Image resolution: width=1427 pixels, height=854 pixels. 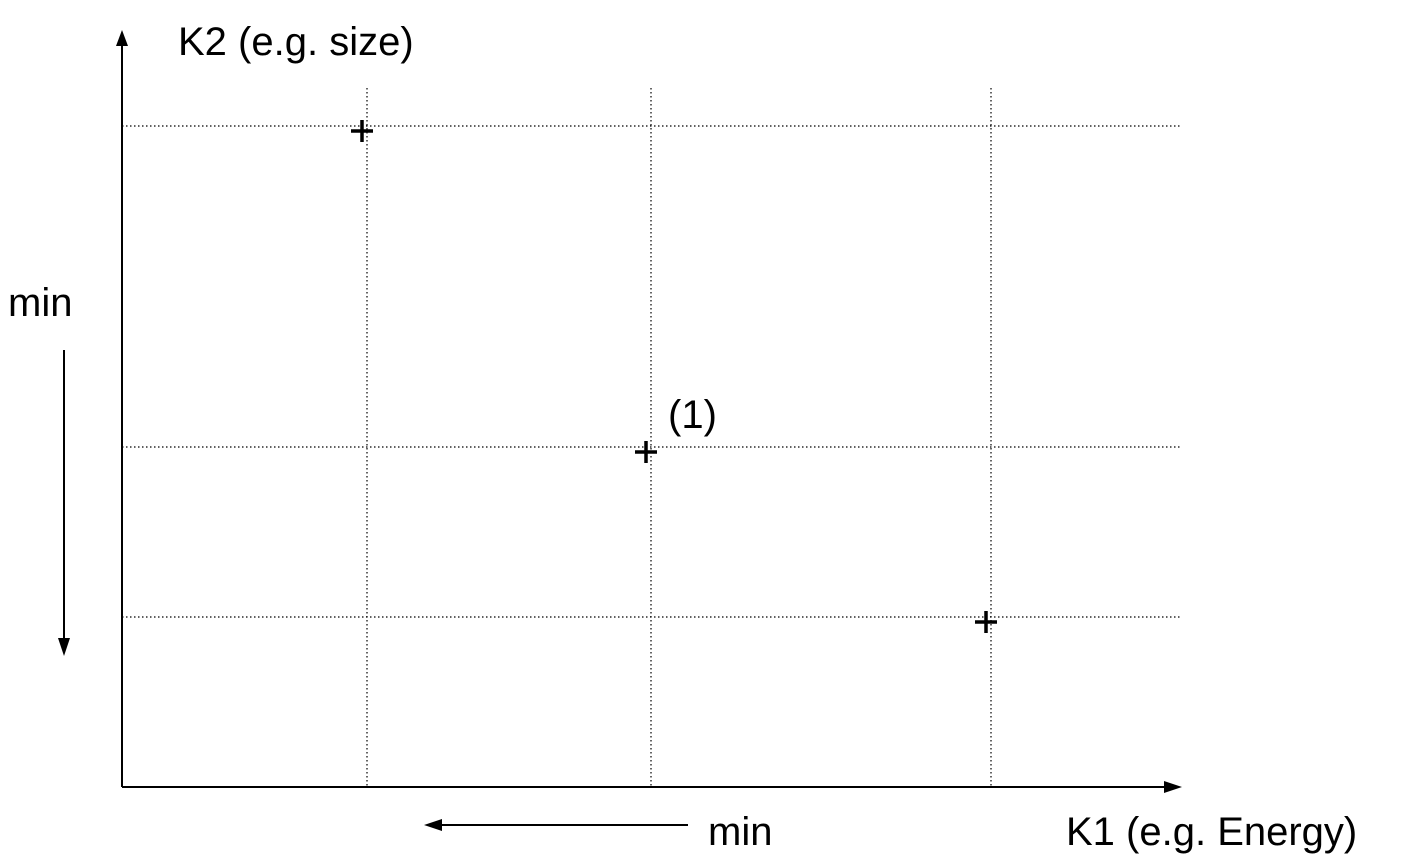 What do you see at coordinates (1173, 787) in the screenshot?
I see `x-axis-arrowhead` at bounding box center [1173, 787].